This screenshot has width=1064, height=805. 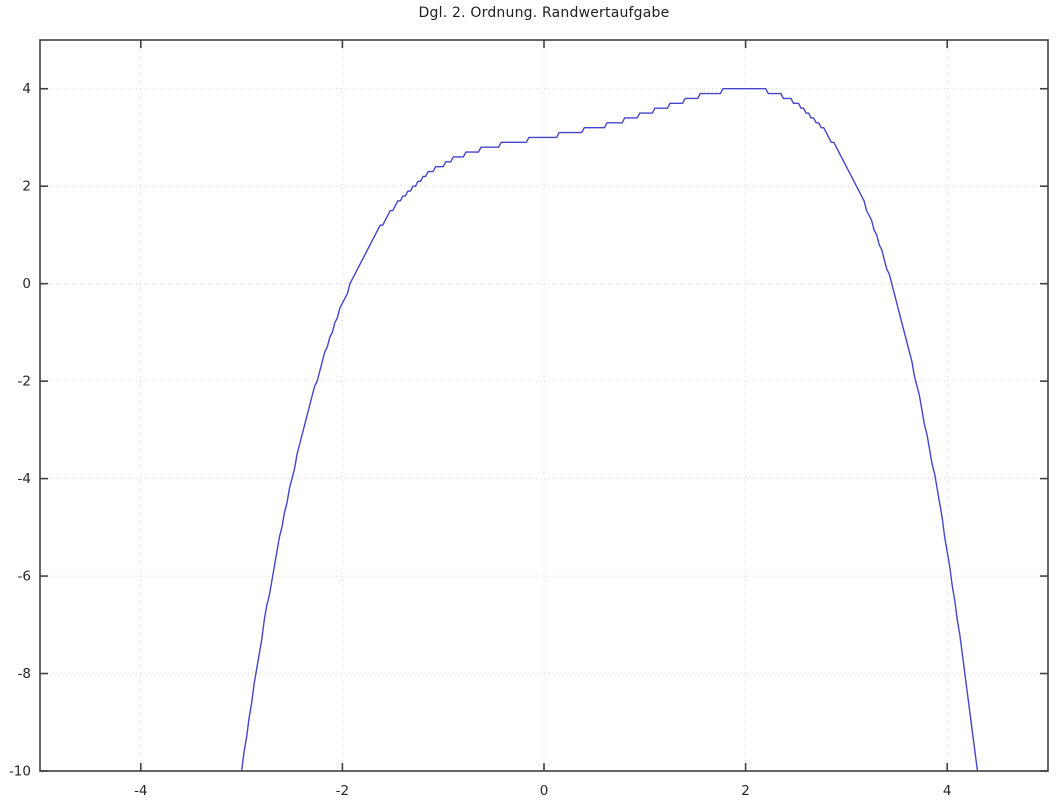 What do you see at coordinates (26, 284) in the screenshot?
I see `y-tick-label: 0` at bounding box center [26, 284].